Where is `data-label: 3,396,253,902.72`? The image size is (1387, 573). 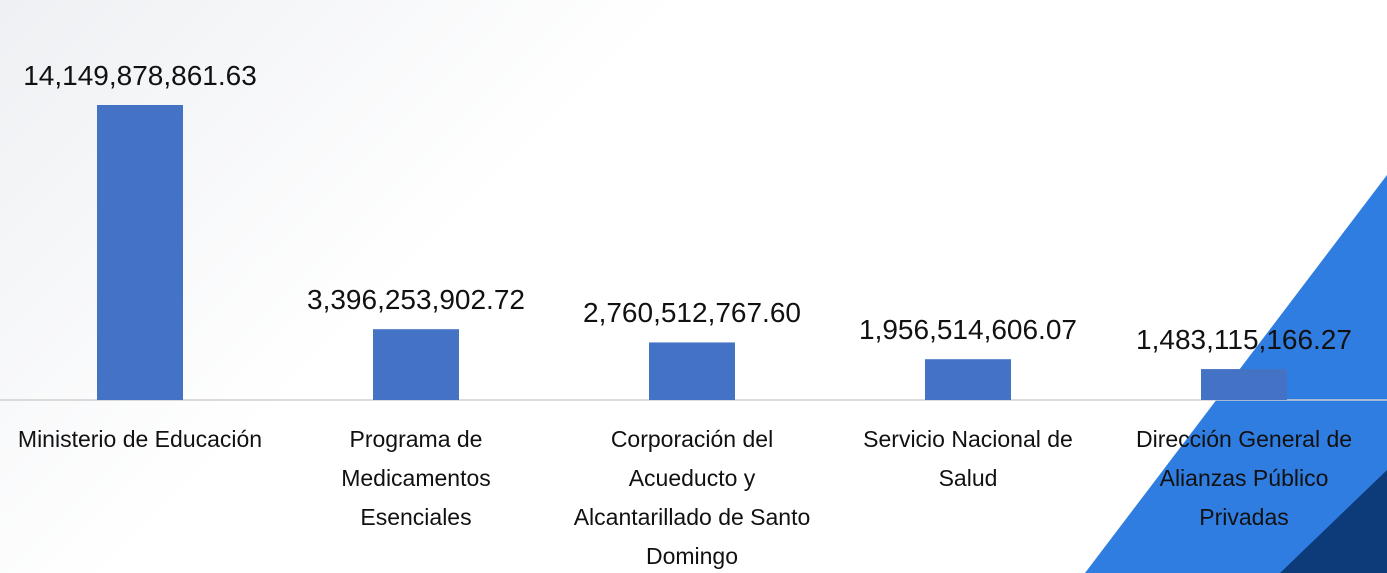
data-label: 3,396,253,902.72 is located at coordinates (416, 300).